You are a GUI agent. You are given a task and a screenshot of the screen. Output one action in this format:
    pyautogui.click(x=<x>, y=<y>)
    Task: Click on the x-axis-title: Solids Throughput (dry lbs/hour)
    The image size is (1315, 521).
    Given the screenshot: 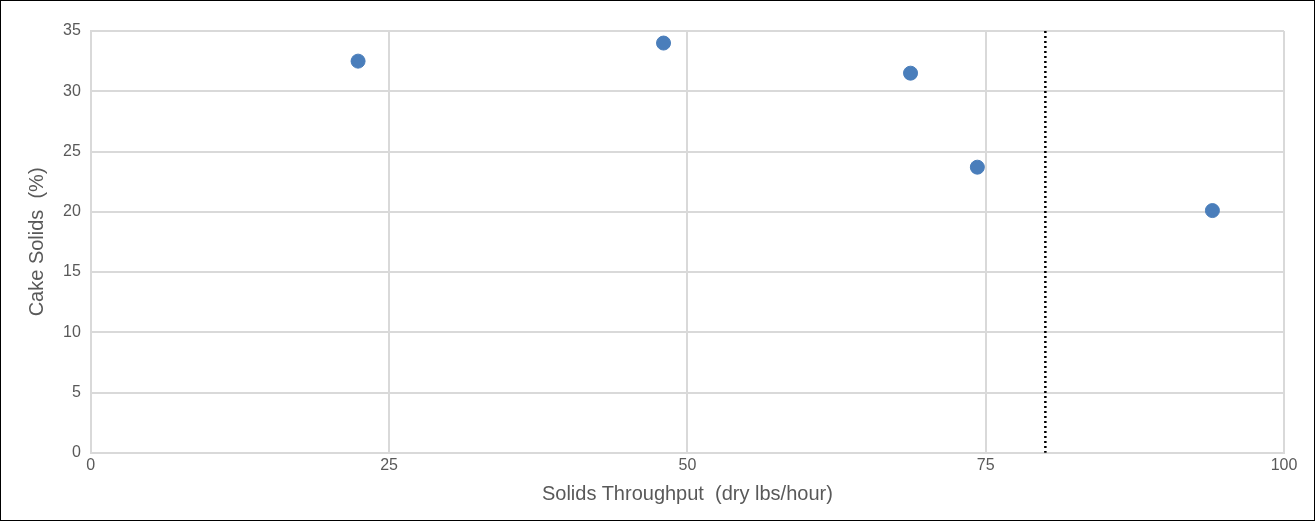 What is the action you would take?
    pyautogui.click(x=687, y=492)
    